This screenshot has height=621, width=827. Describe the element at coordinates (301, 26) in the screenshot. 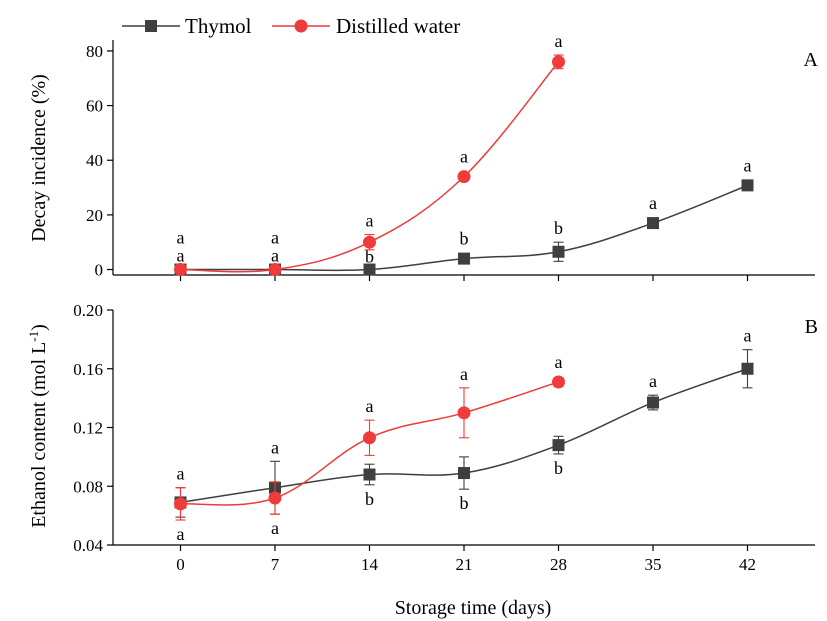

I see `legend-water-marker` at that location.